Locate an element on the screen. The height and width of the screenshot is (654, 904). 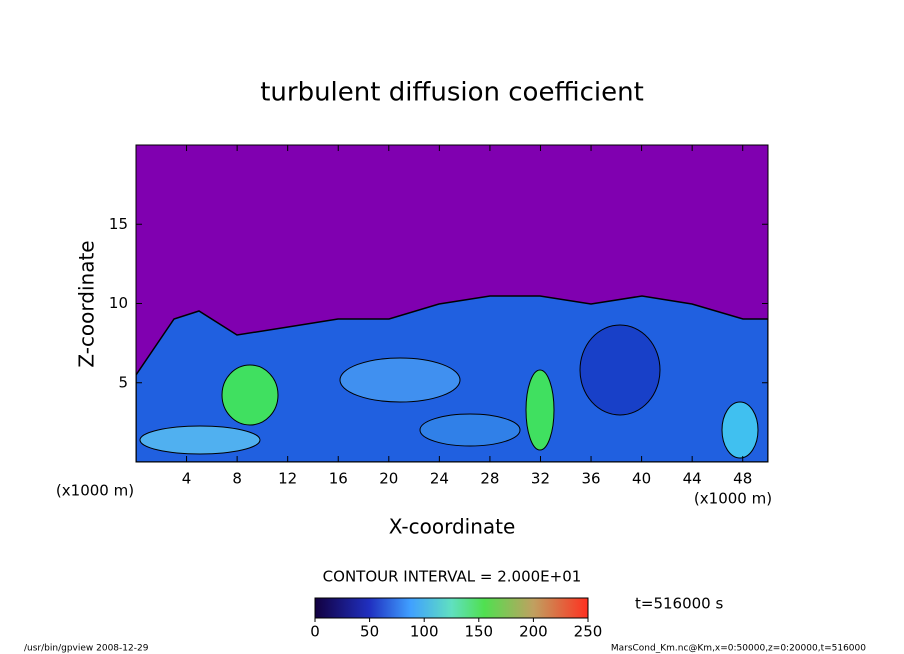
colorbar-tick-label: 150 is located at coordinates (478, 632).